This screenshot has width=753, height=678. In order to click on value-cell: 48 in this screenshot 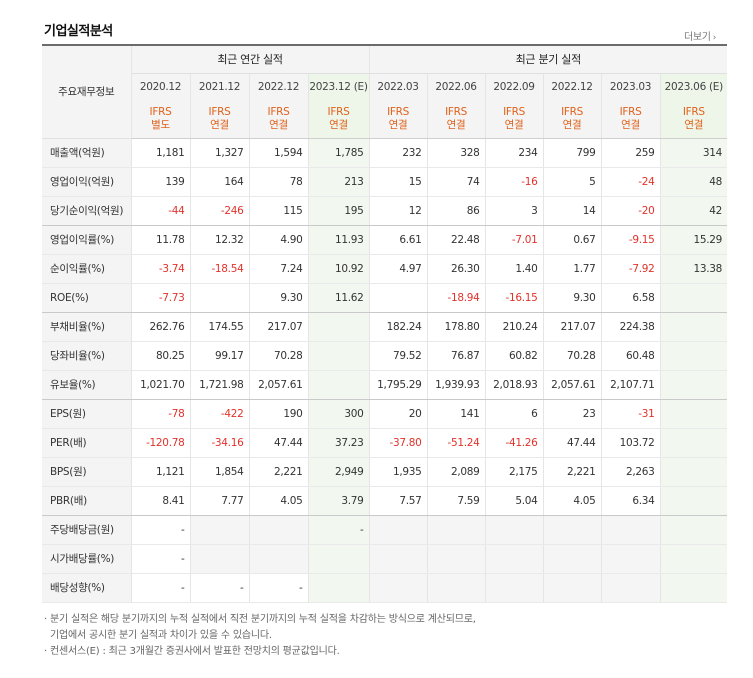, I will do `click(693, 182)`.